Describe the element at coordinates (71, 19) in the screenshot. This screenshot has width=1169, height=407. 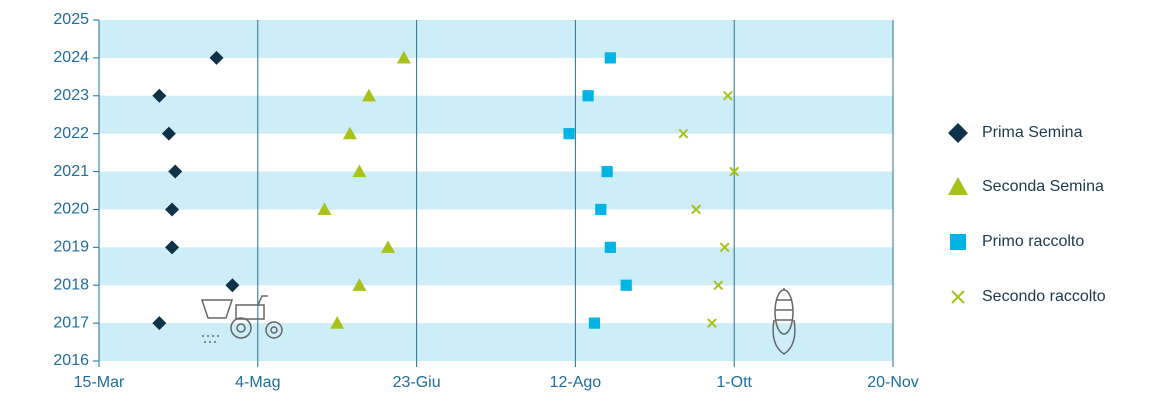
I see `y-tick-label: 2025` at that location.